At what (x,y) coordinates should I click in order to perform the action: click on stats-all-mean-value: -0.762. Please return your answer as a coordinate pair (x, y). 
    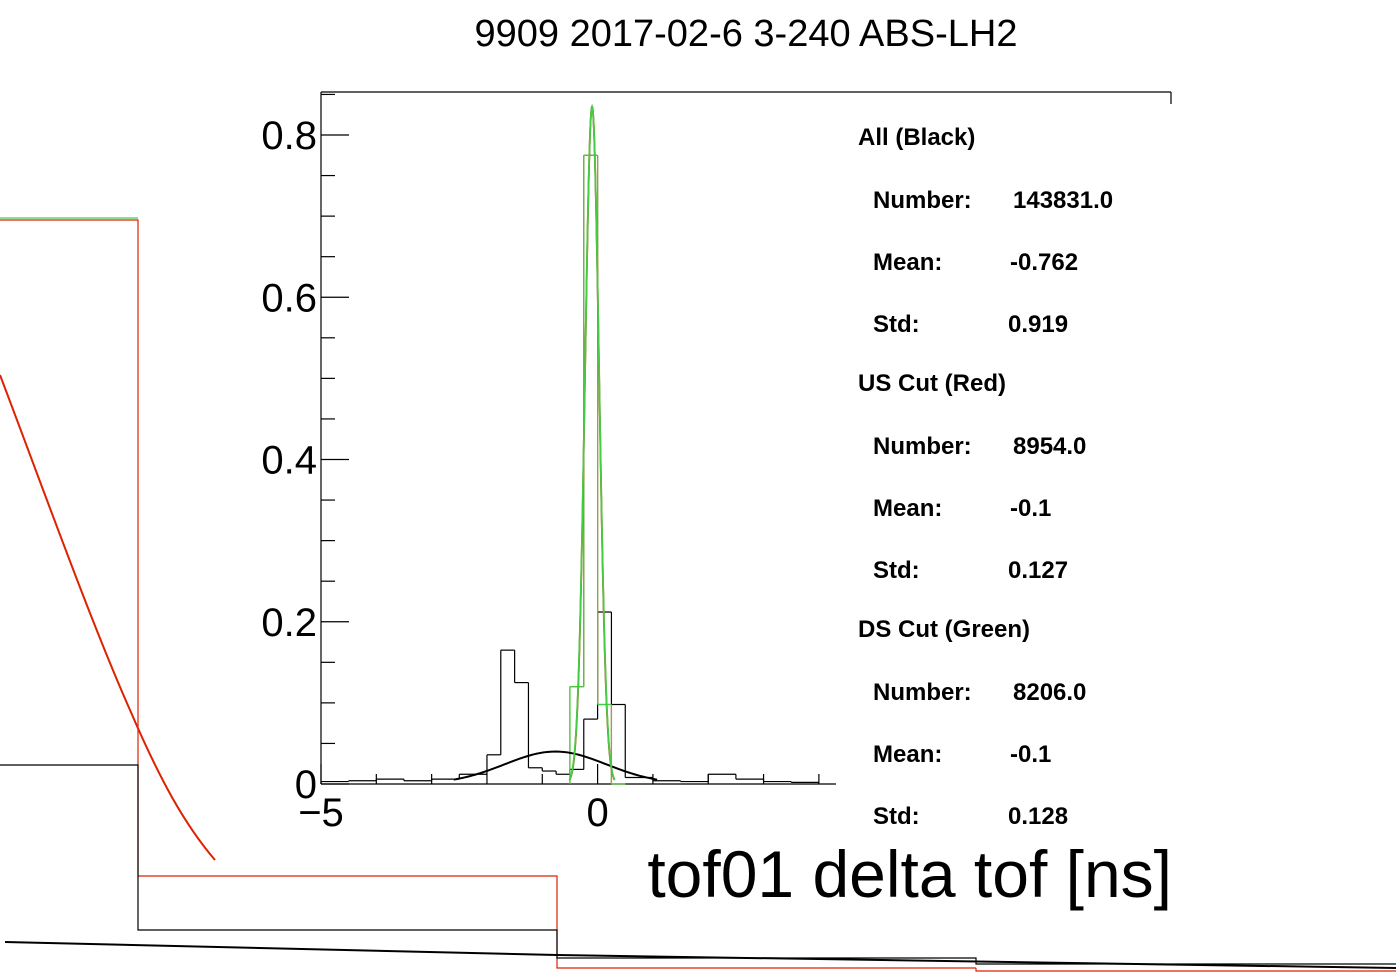
    Looking at the image, I should click on (1044, 262).